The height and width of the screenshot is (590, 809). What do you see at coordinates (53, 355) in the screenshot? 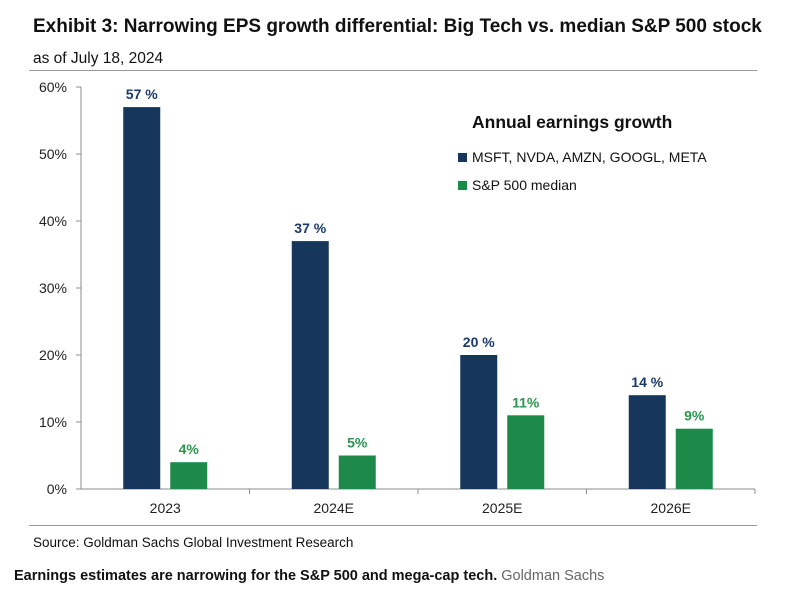
I see `y-tick-label: 20%` at bounding box center [53, 355].